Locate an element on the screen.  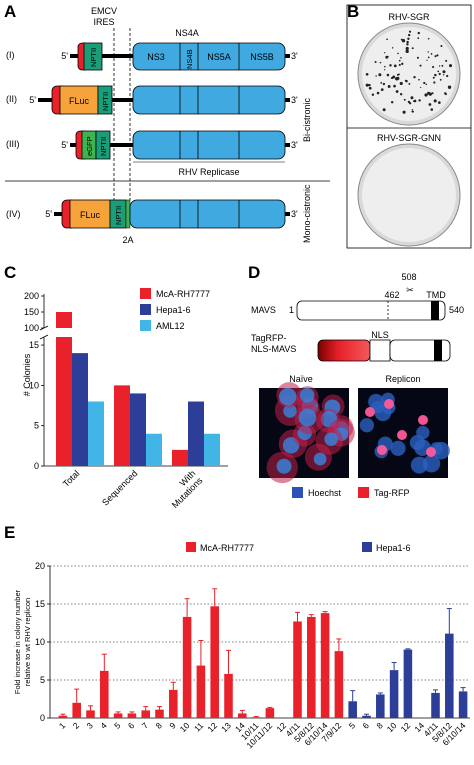
position-540: 540 is located at coordinates (456, 310).